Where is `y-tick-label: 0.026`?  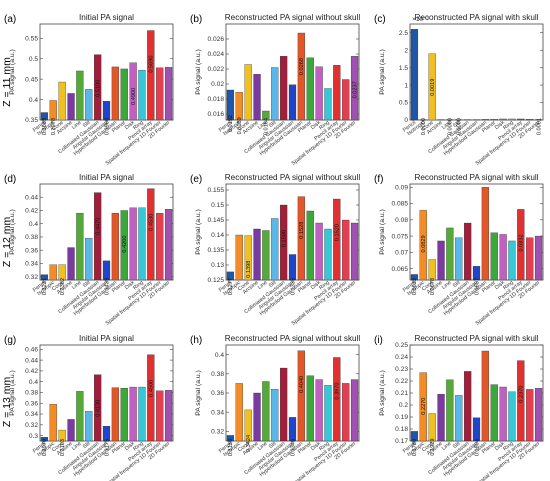
y-tick-label: 0.026 is located at coordinates (215, 39).